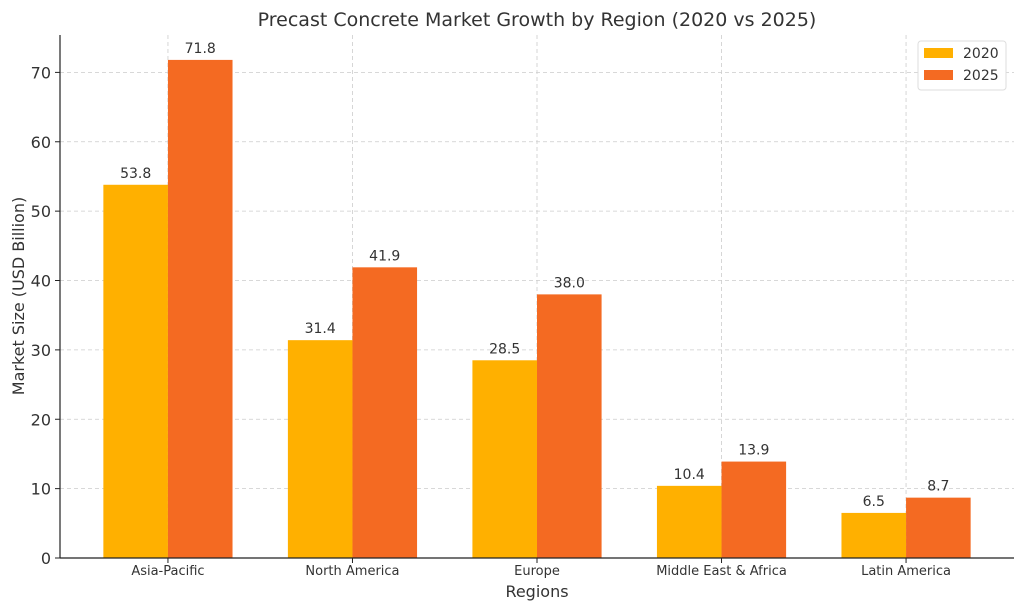 This screenshot has height=611, width=1024. Describe the element at coordinates (18, 296) in the screenshot. I see `y-axis-label: Market Size (USD Billion)` at that location.